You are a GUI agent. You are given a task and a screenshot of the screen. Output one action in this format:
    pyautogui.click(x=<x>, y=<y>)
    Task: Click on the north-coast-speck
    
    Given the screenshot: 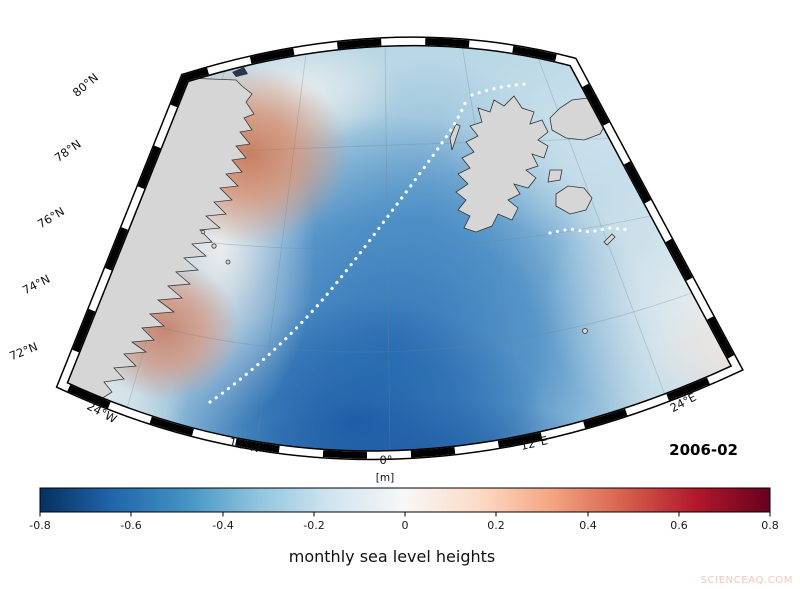 What is the action you would take?
    pyautogui.click(x=240, y=72)
    